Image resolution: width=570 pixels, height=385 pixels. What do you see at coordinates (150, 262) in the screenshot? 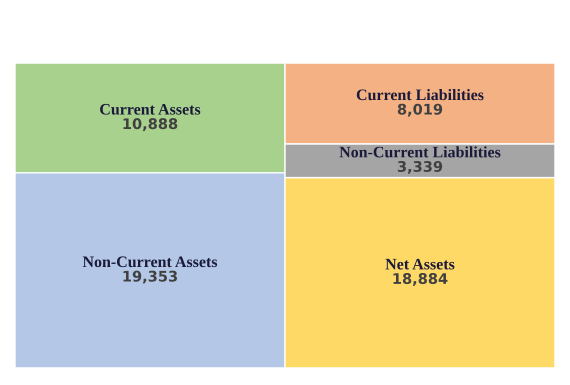
I see `series-label: Non-Current Assets` at bounding box center [150, 262].